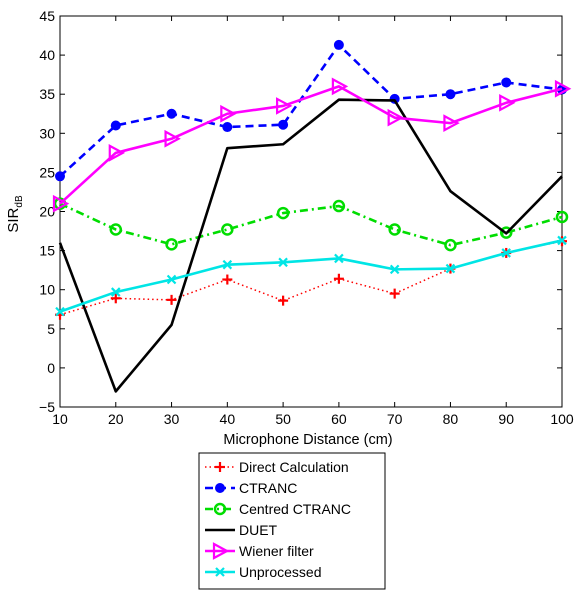 This screenshot has height=595, width=574. Describe the element at coordinates (172, 419) in the screenshot. I see `x-tick-label: 30` at that location.